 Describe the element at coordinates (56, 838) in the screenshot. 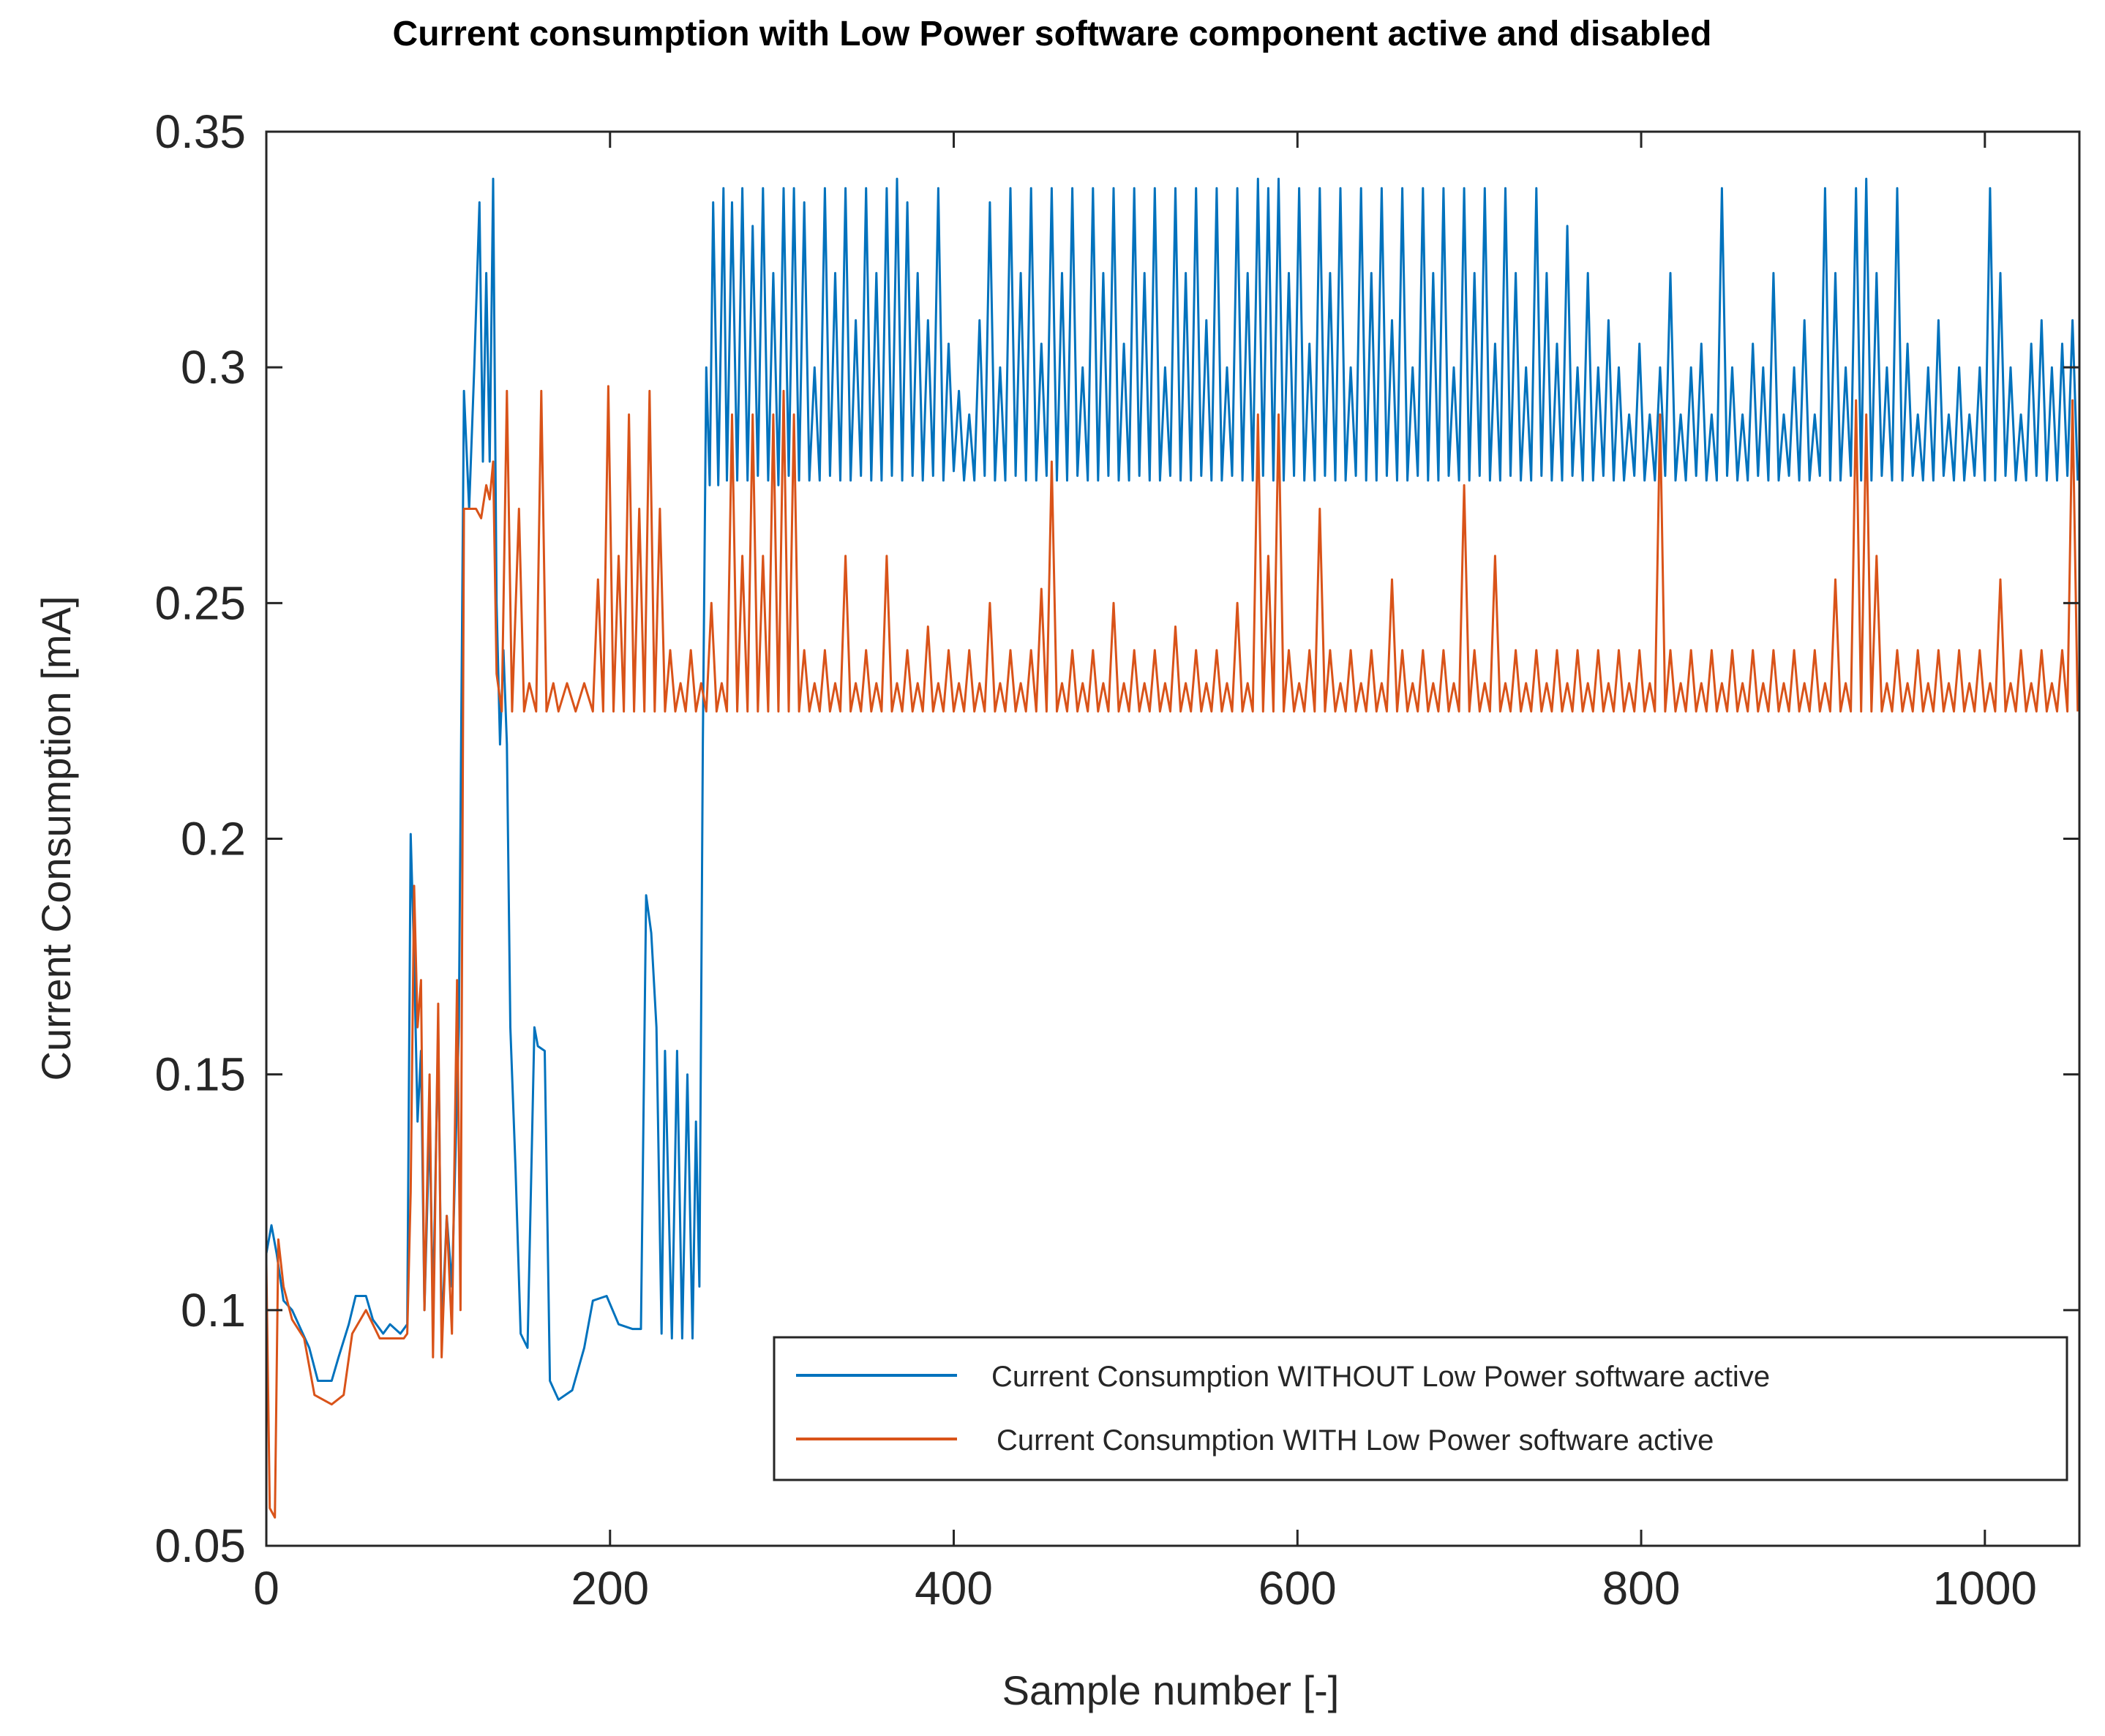

I see `y-axis-label: Current Consumption [mA]` at that location.